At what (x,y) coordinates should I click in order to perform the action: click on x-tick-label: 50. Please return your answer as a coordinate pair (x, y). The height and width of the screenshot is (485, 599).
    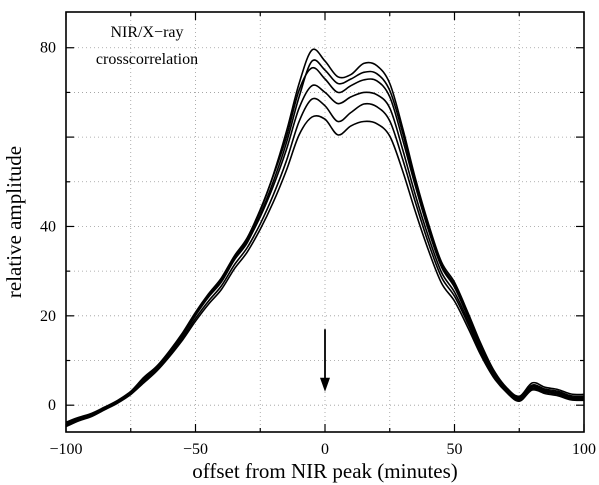
    Looking at the image, I should click on (455, 449).